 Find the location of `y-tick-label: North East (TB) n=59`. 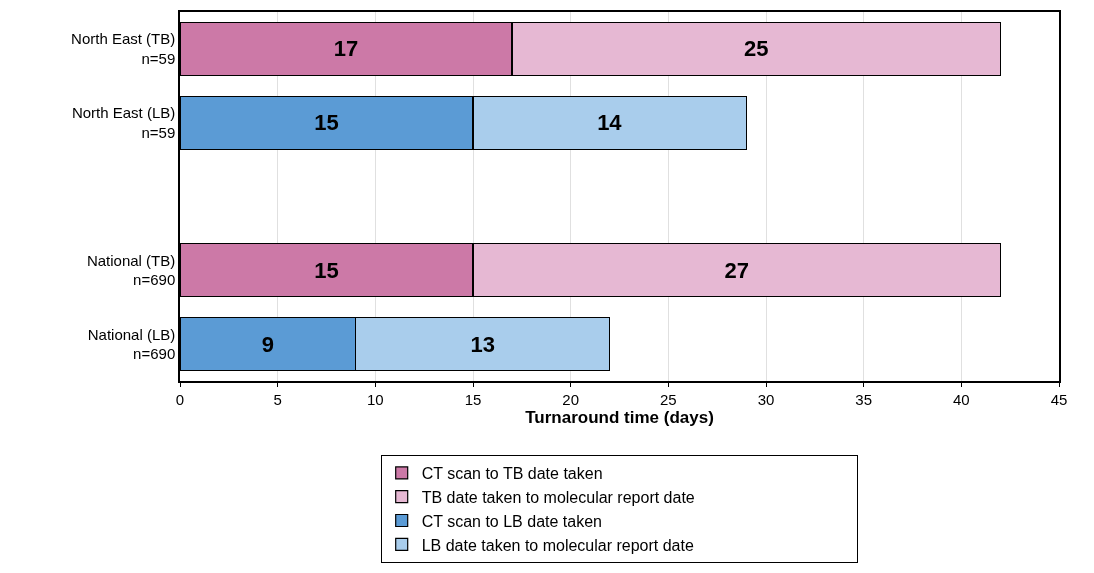

y-tick-label: North East (TB) n=59 is located at coordinates (123, 48).